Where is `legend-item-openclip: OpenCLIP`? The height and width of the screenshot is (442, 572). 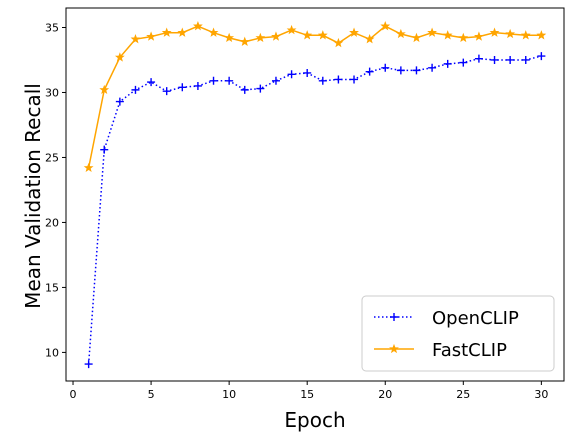
legend-item-openclip: OpenCLIP is located at coordinates (446, 318).